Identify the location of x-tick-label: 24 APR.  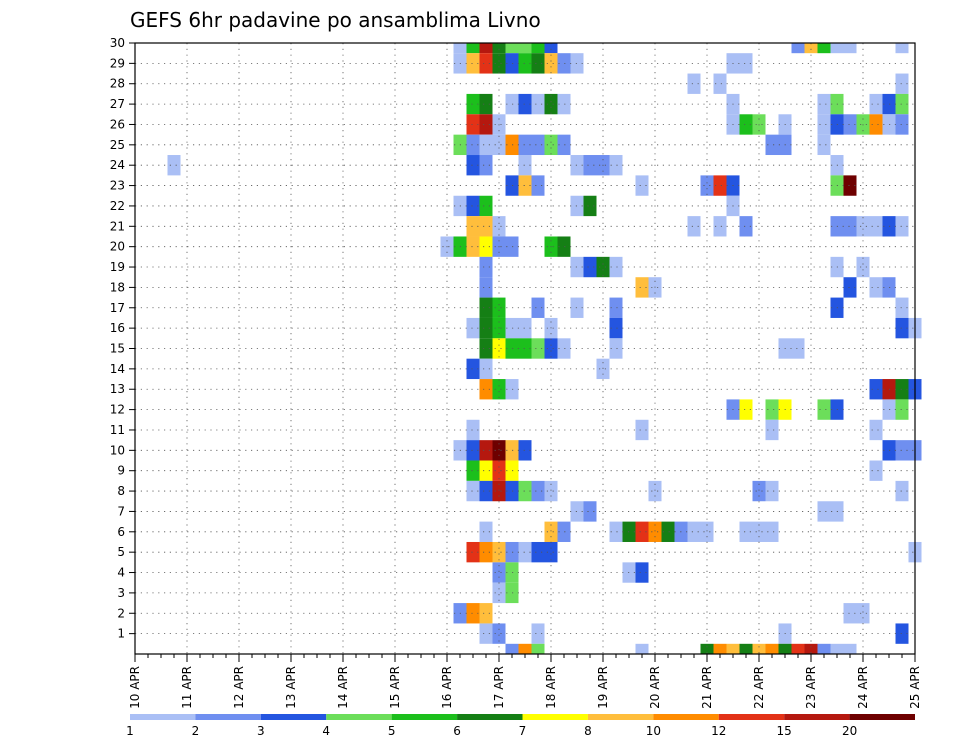
(863, 687).